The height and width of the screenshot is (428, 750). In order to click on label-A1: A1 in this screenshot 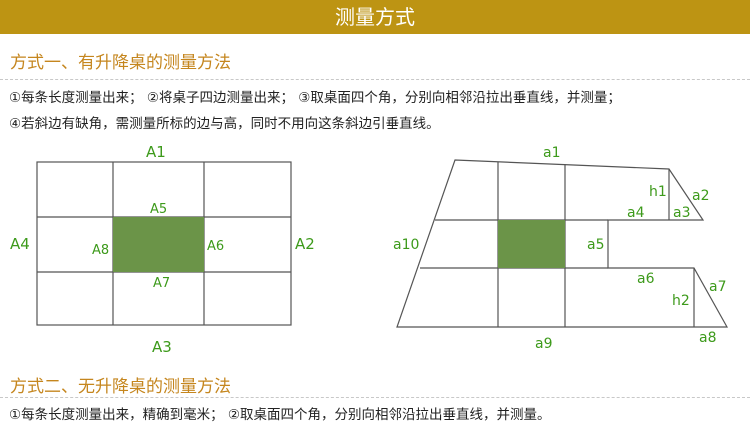, I will do `click(156, 152)`.